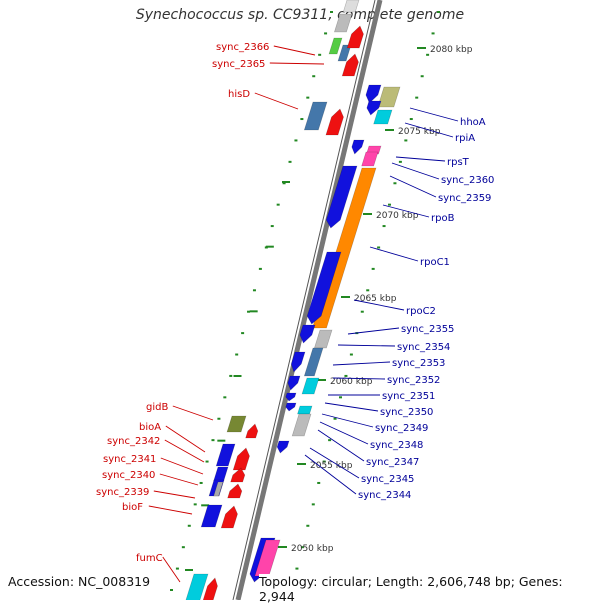 The image size is (600, 604). What do you see at coordinates (358, 147) in the screenshot?
I see `gene-arrow-a` at bounding box center [358, 147].